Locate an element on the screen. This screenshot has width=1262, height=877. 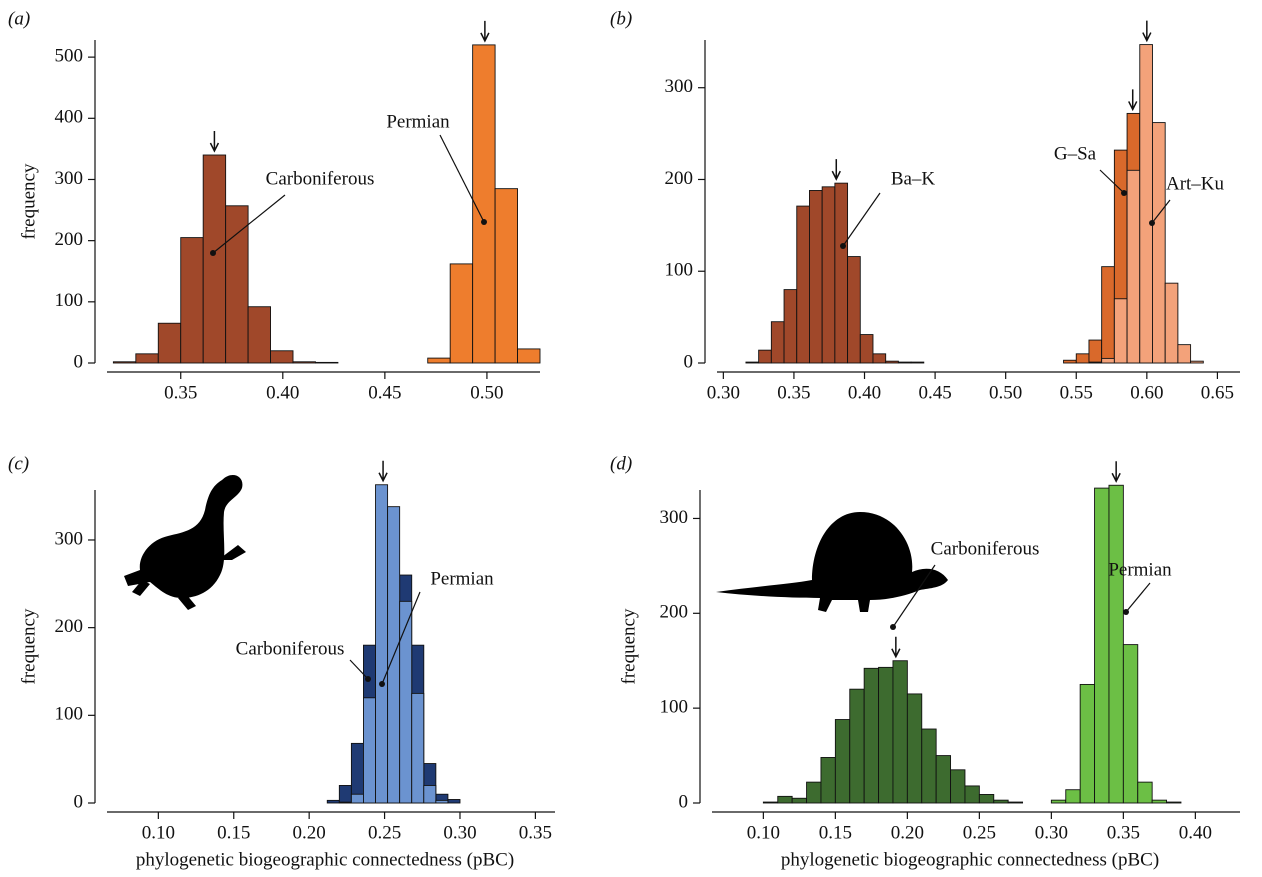
x-tick-label: 0.65 is located at coordinates (1217, 392).